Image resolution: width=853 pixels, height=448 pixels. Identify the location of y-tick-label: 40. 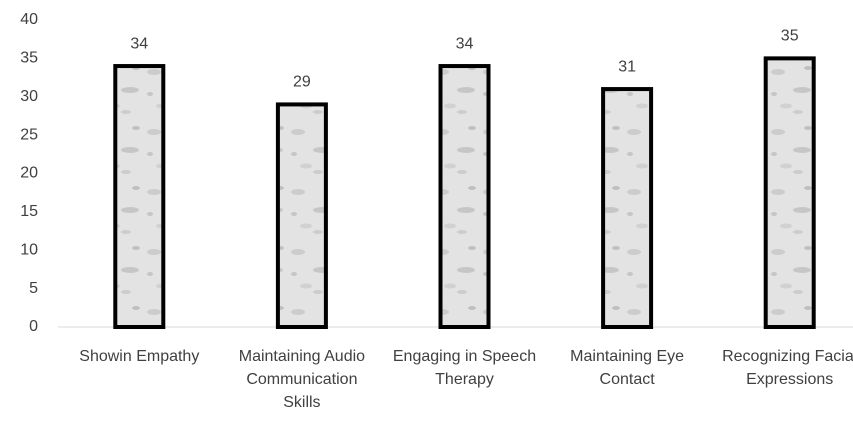
(29, 19).